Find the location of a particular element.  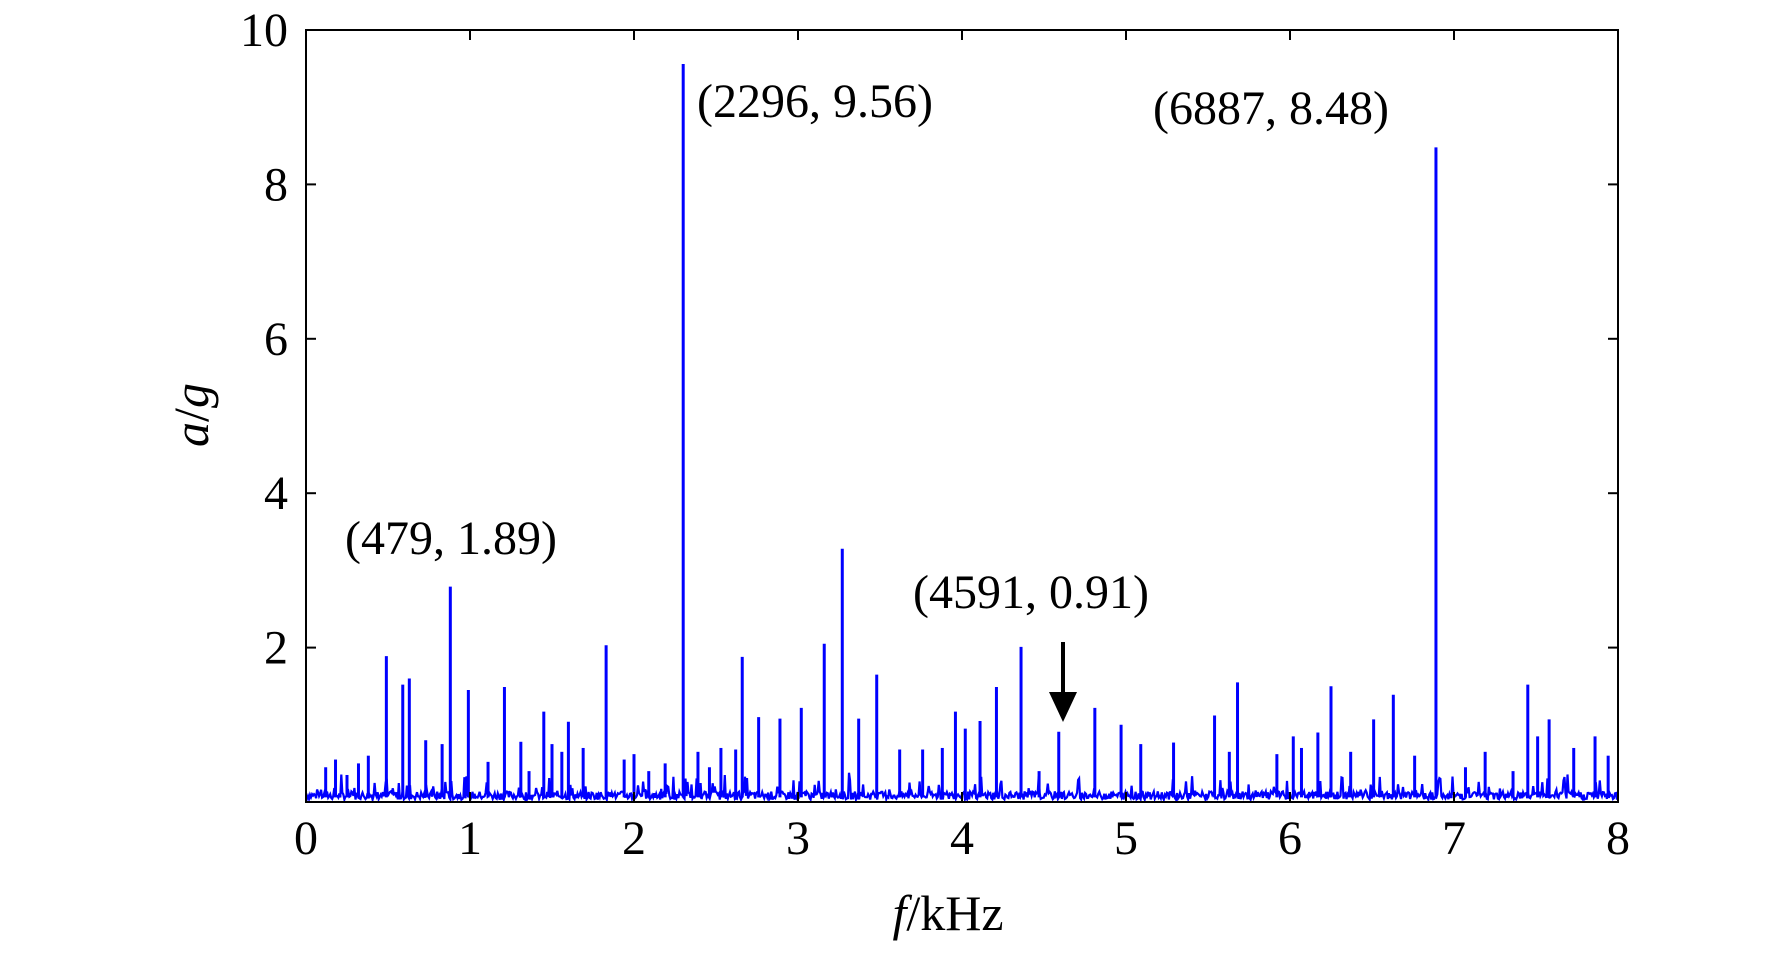

y-axis-label: a/g is located at coordinates (191, 415).